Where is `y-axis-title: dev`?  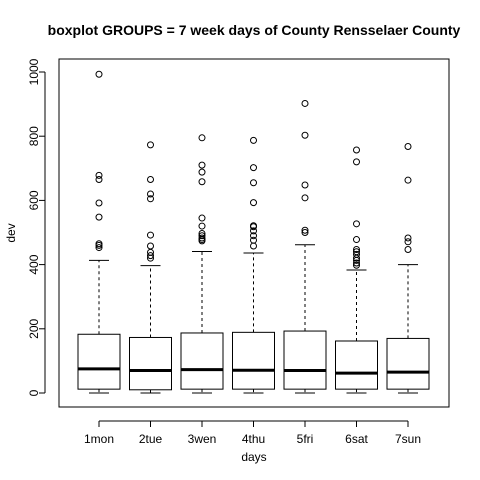 y-axis-title: dev is located at coordinates (11, 232).